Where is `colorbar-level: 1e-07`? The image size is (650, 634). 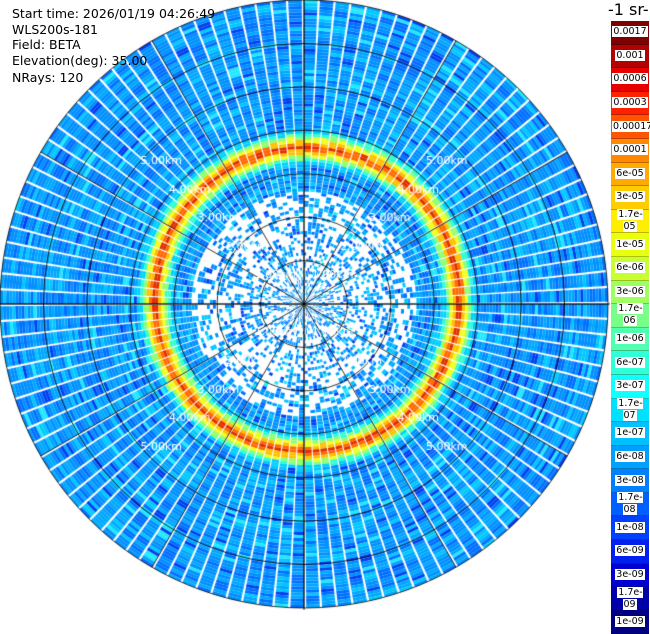
colorbar-level: 1e-07 is located at coordinates (630, 434).